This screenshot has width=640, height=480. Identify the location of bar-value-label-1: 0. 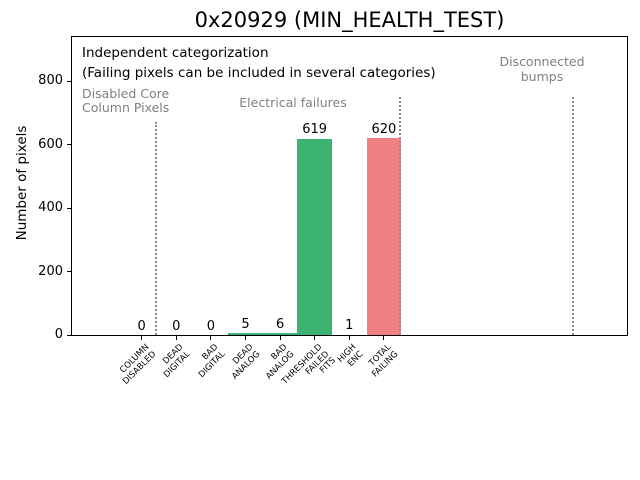
(176, 326).